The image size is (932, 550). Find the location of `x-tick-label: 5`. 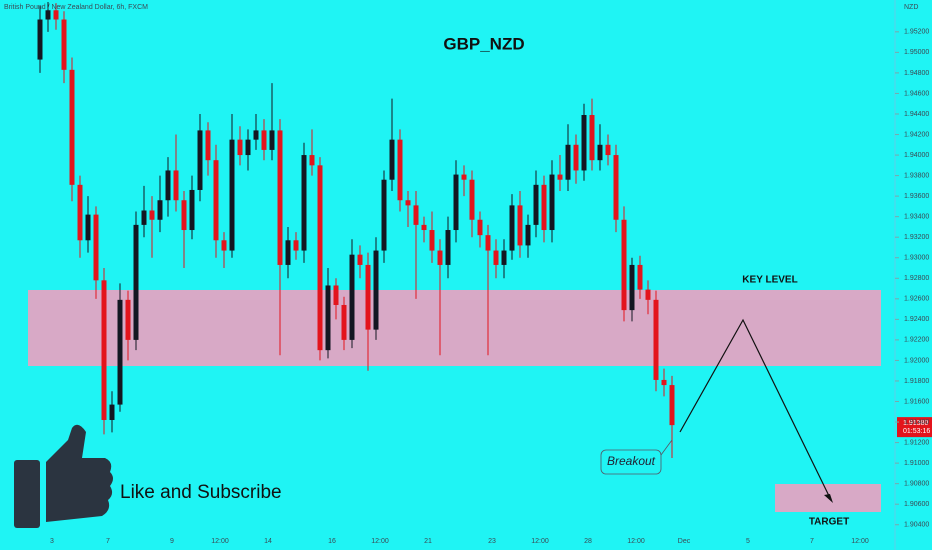

x-tick-label: 5 is located at coordinates (748, 541).